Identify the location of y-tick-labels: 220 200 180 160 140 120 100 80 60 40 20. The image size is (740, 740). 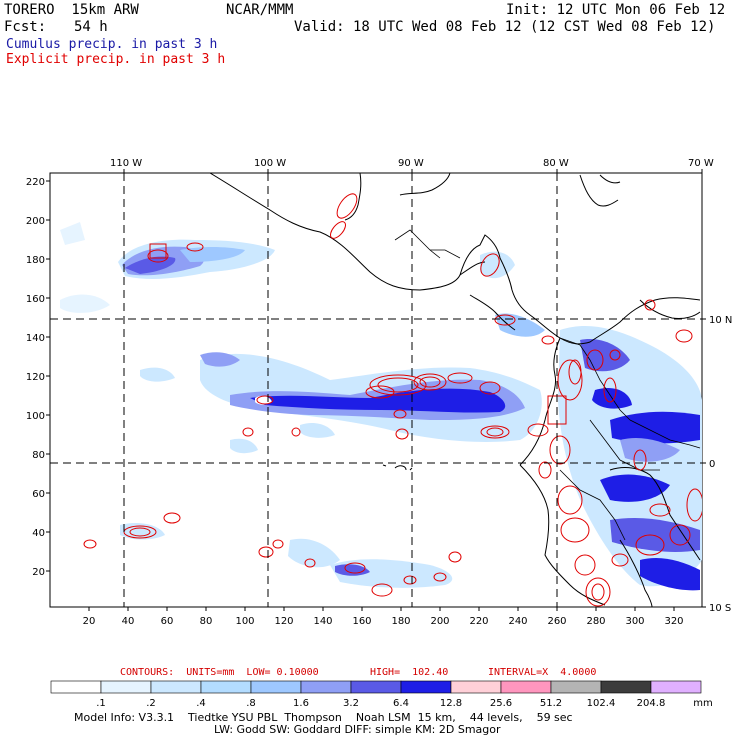
(35, 377).